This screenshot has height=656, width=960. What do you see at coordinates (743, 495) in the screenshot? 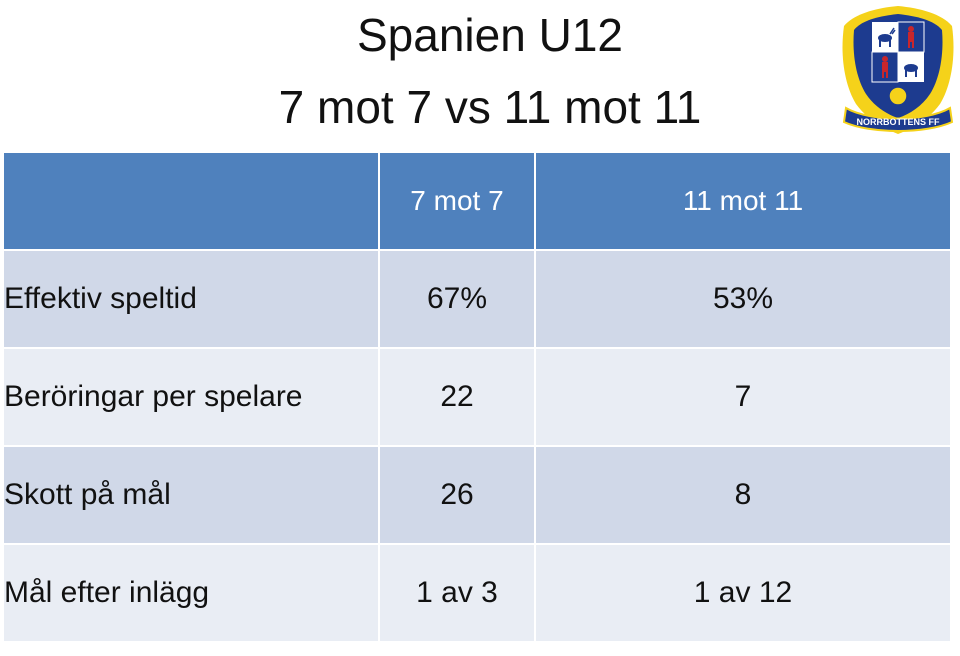
I see `row-value-11mot11: 8` at bounding box center [743, 495].